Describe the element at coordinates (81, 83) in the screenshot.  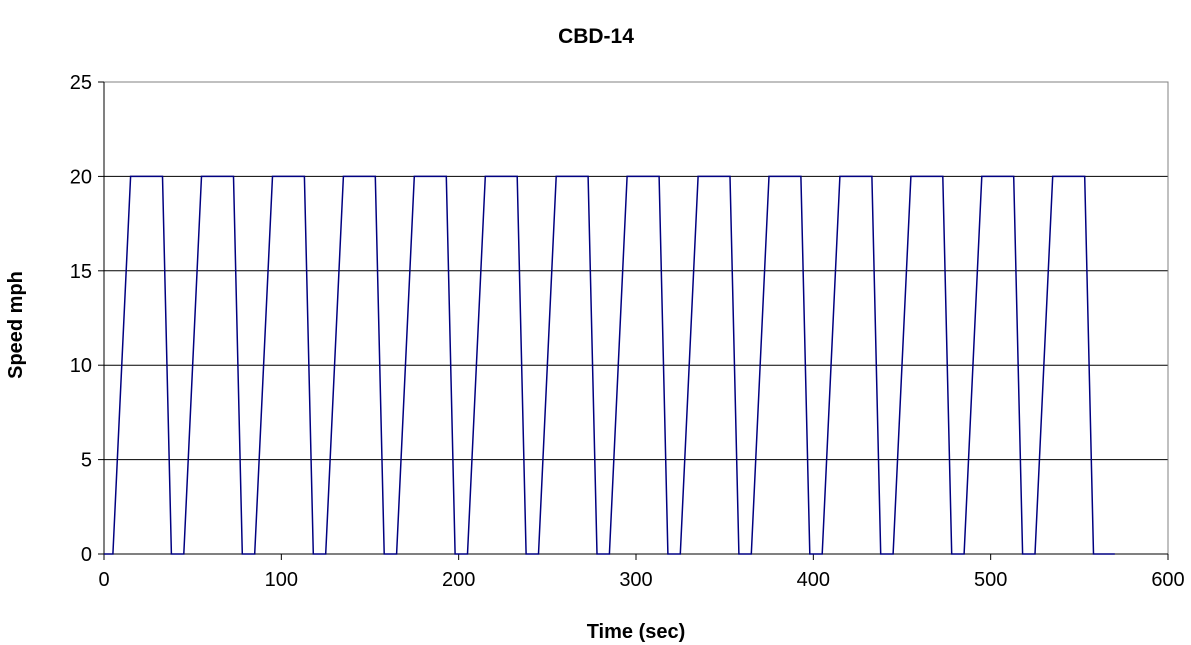
I see `y-tick-label: 25` at that location.